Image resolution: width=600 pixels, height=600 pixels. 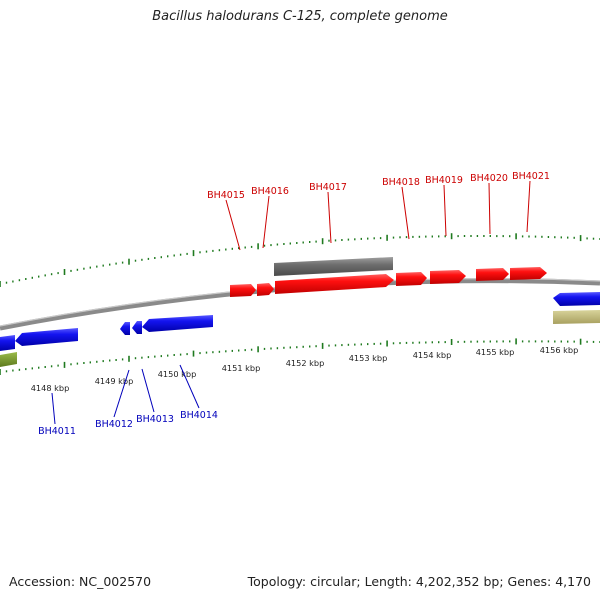 What do you see at coordinates (226, 195) in the screenshot?
I see `gene-label-bh4015: BH4015` at bounding box center [226, 195].